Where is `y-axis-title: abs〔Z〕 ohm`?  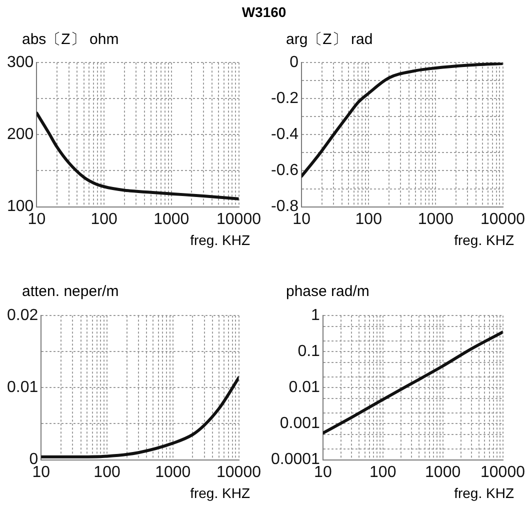 y-axis-title: abs〔Z〕 ohm is located at coordinates (70, 39).